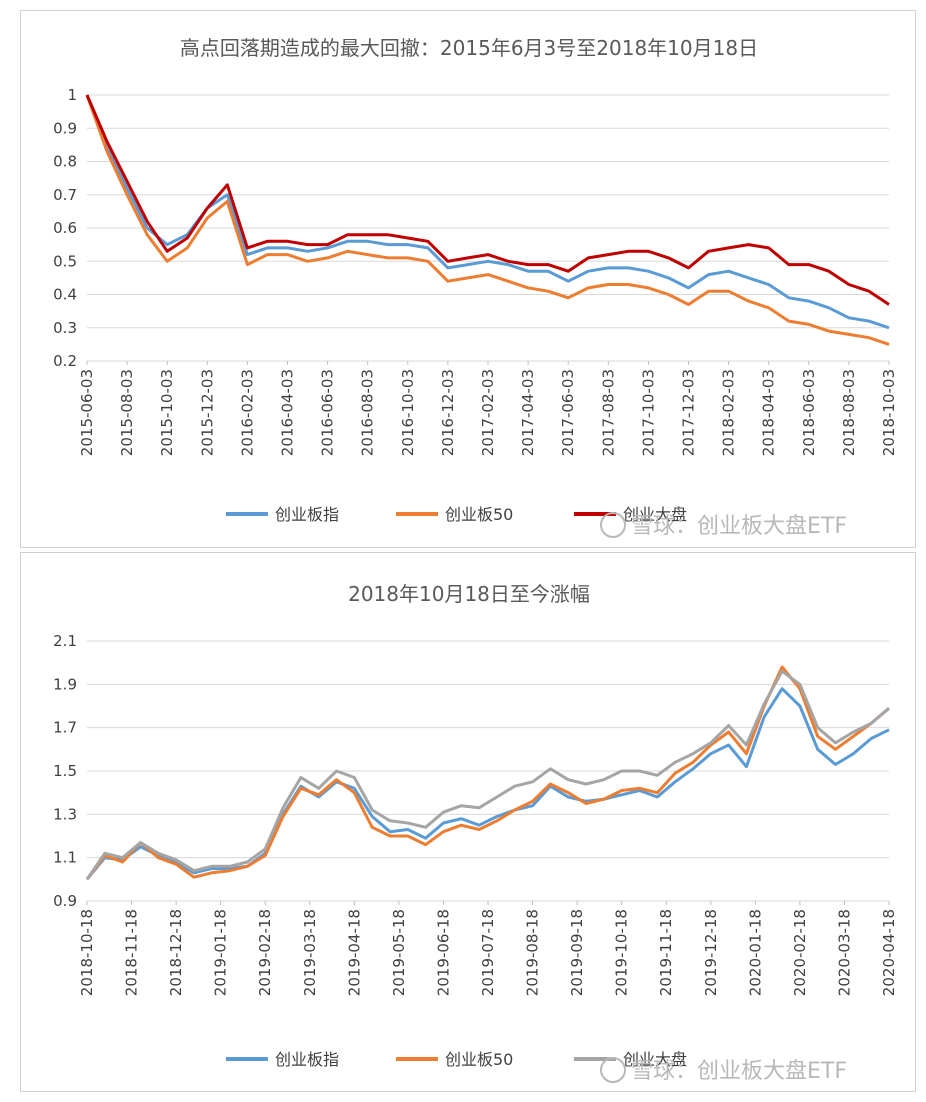 This screenshot has width=926, height=1102. I want to click on y-tick-label: 1.7, so click(65, 728).